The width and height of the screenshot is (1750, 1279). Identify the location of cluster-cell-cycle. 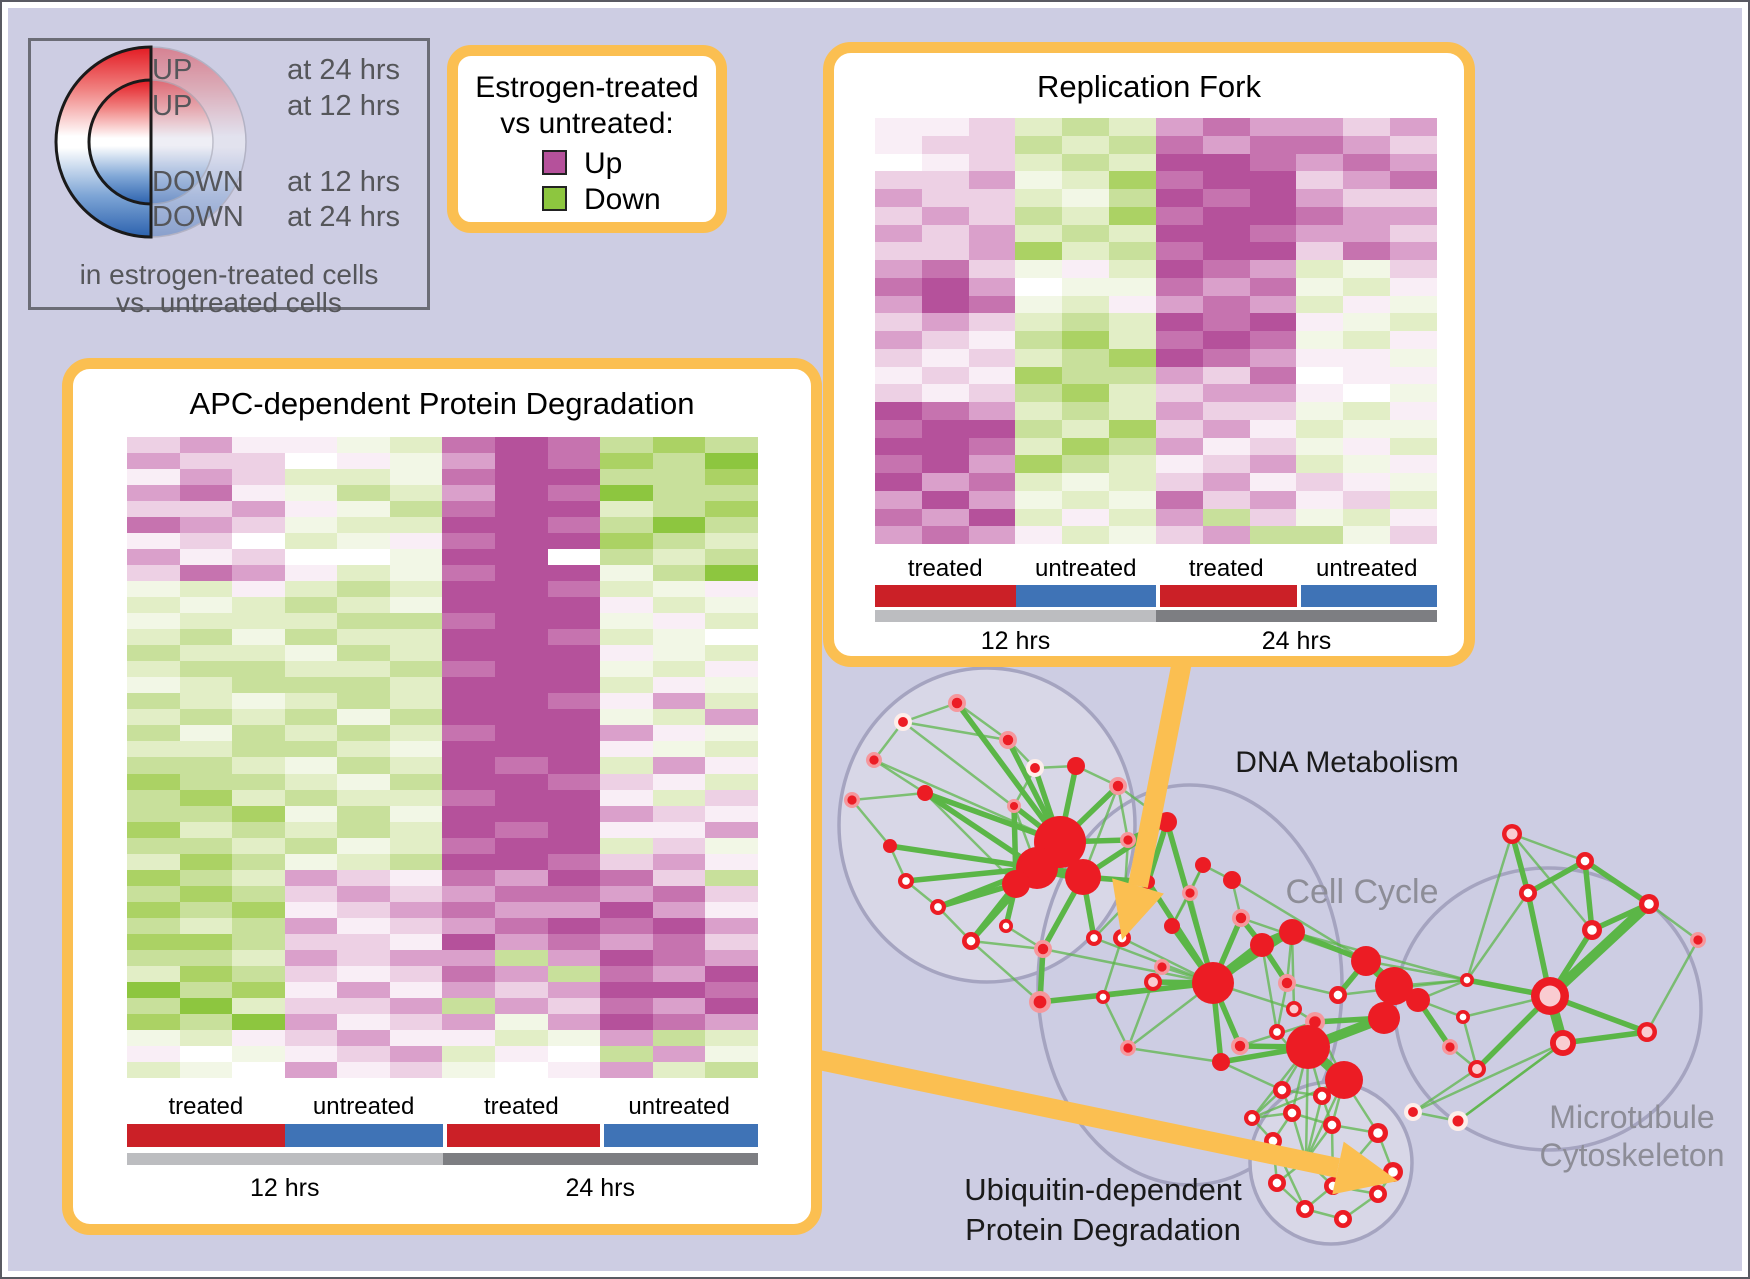
(1190, 985).